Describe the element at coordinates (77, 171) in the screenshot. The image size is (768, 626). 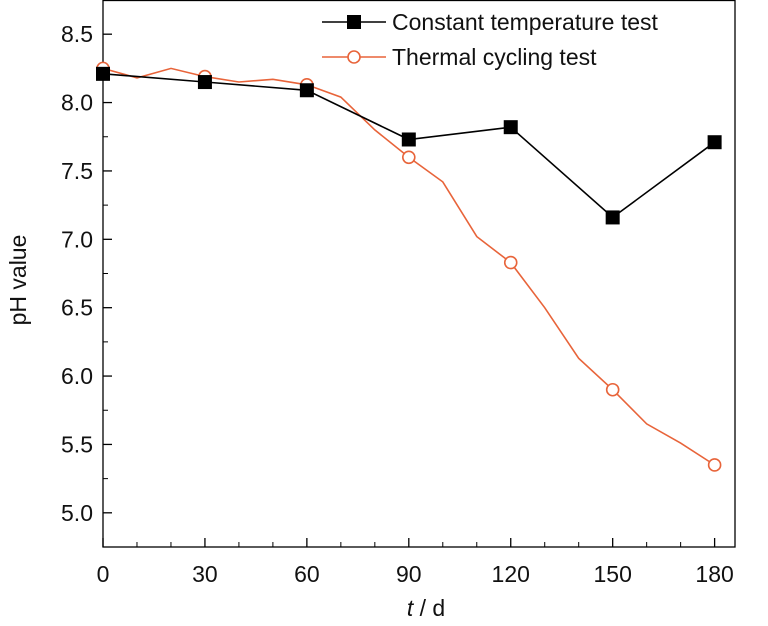
I see `y-tick-label: 7.5` at that location.